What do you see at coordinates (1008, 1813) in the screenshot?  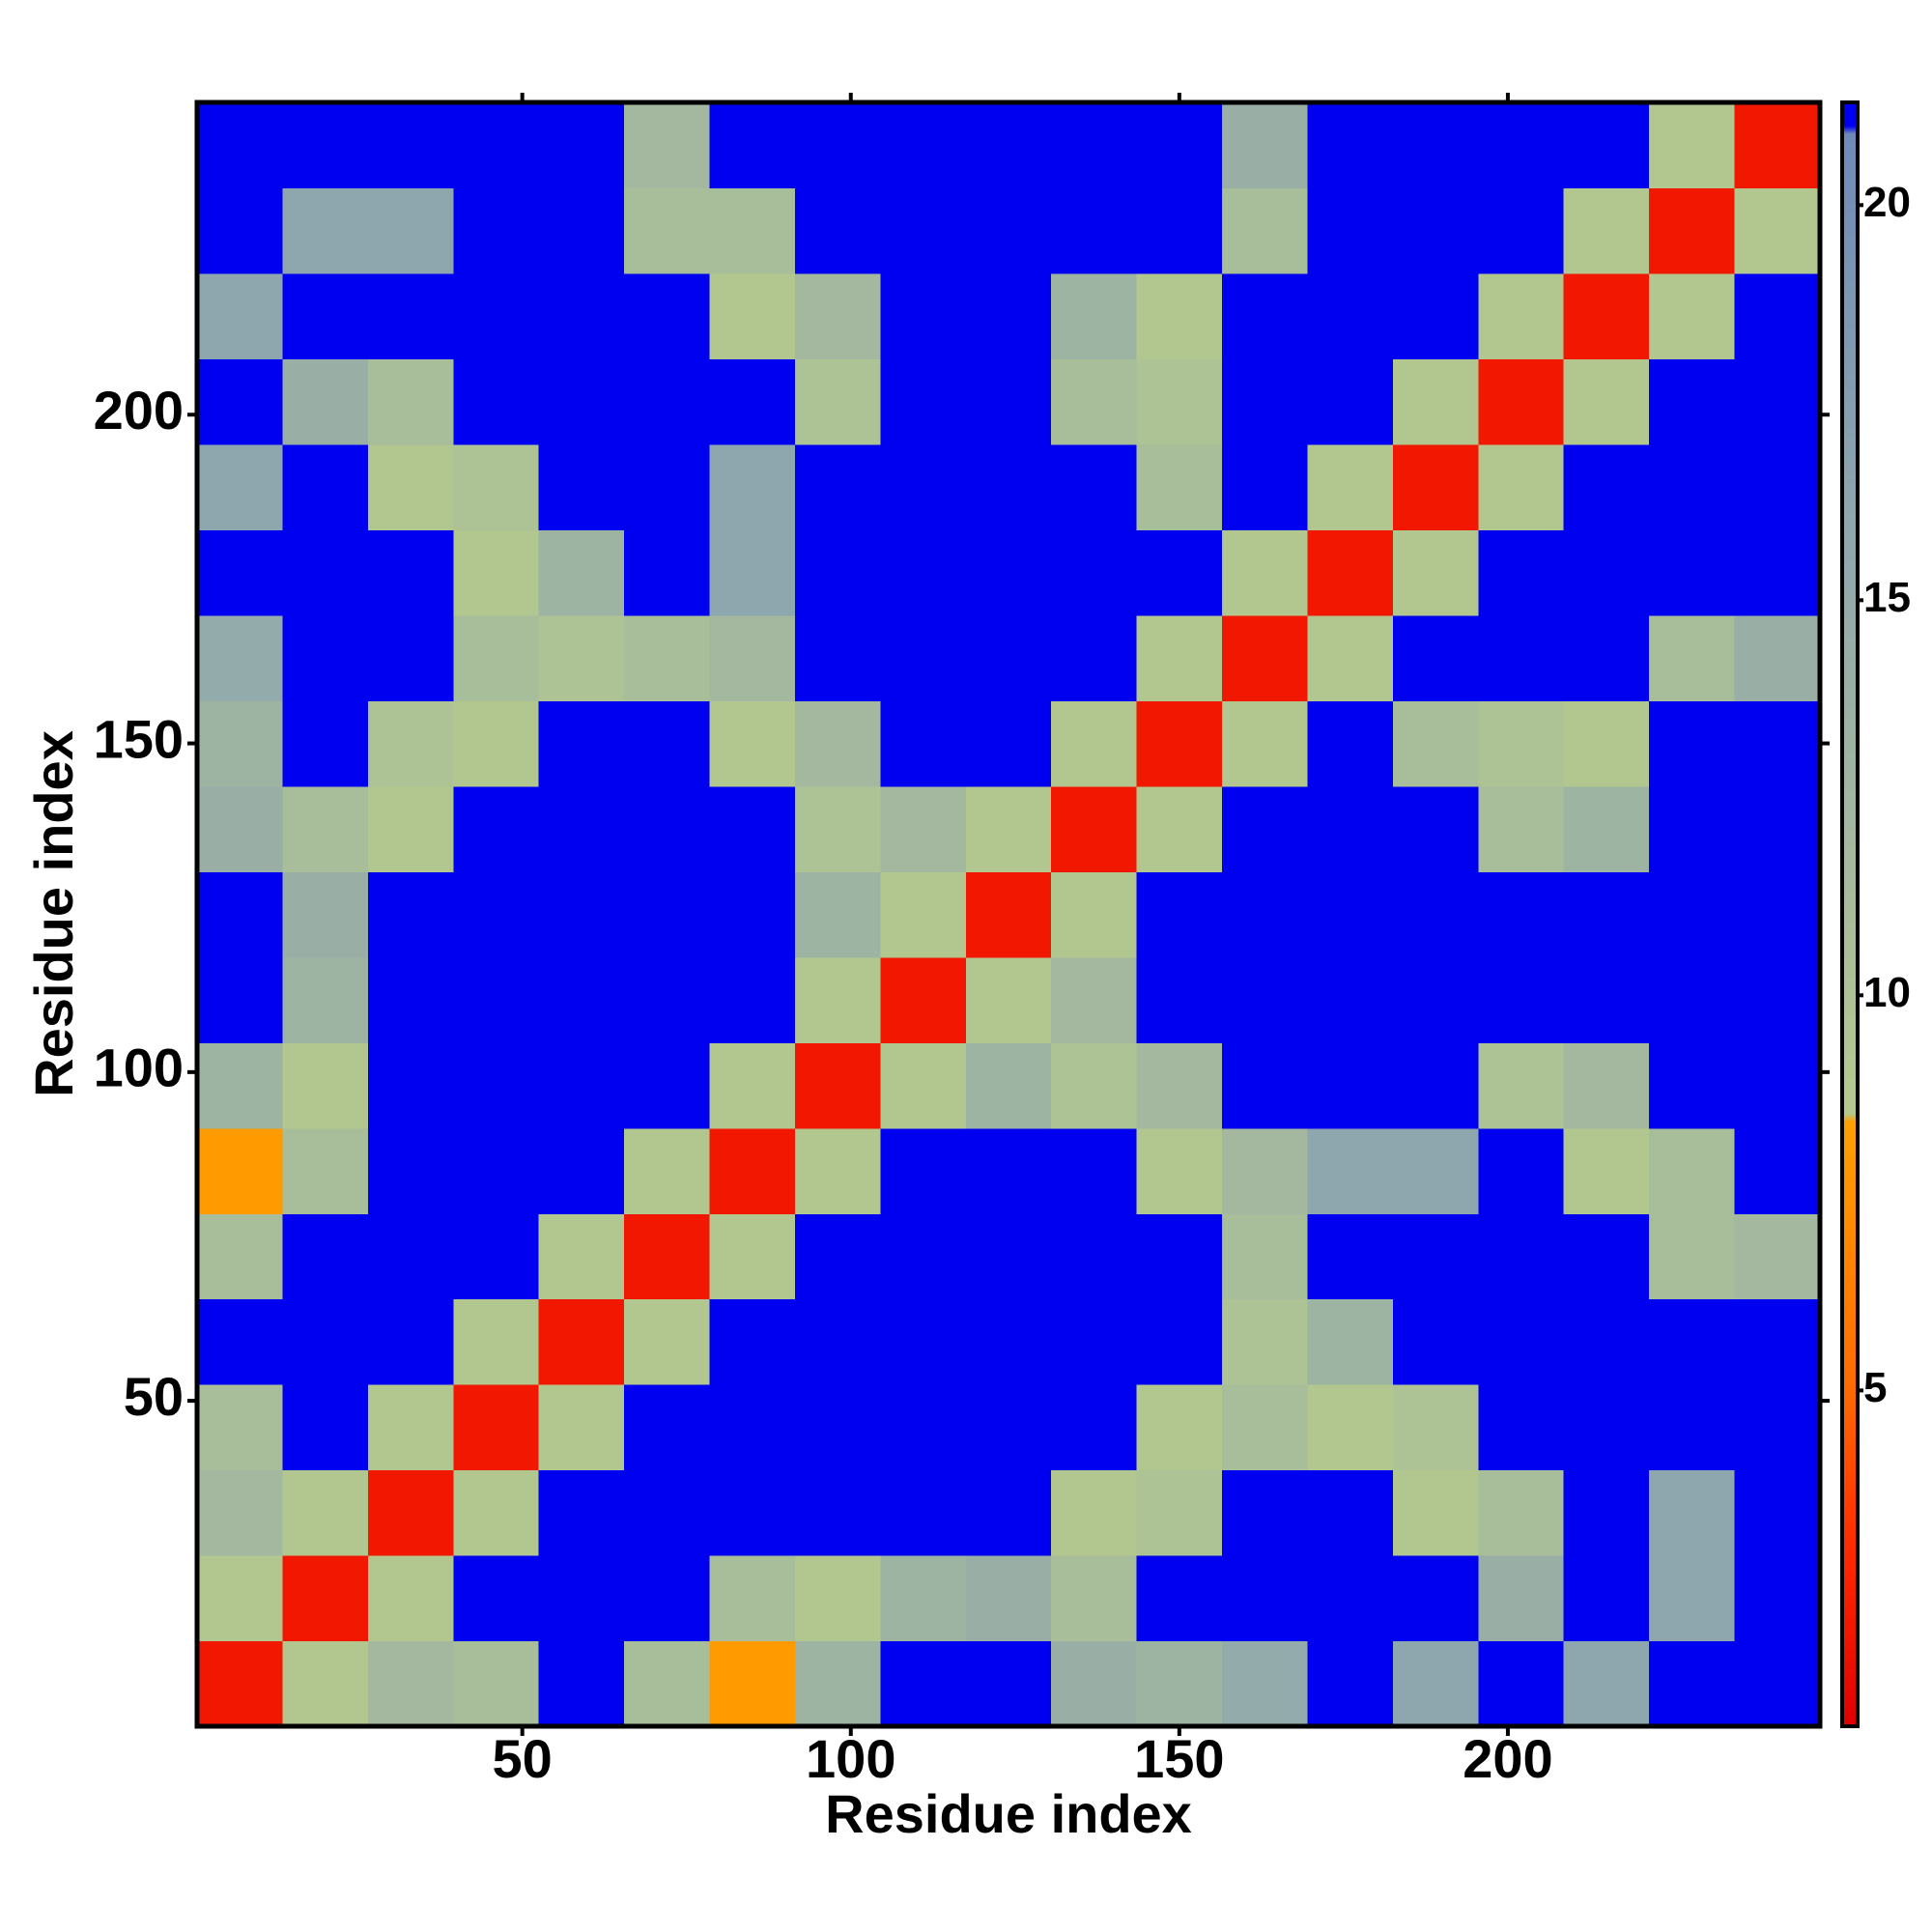 I see `x-axis-title: Residue index` at bounding box center [1008, 1813].